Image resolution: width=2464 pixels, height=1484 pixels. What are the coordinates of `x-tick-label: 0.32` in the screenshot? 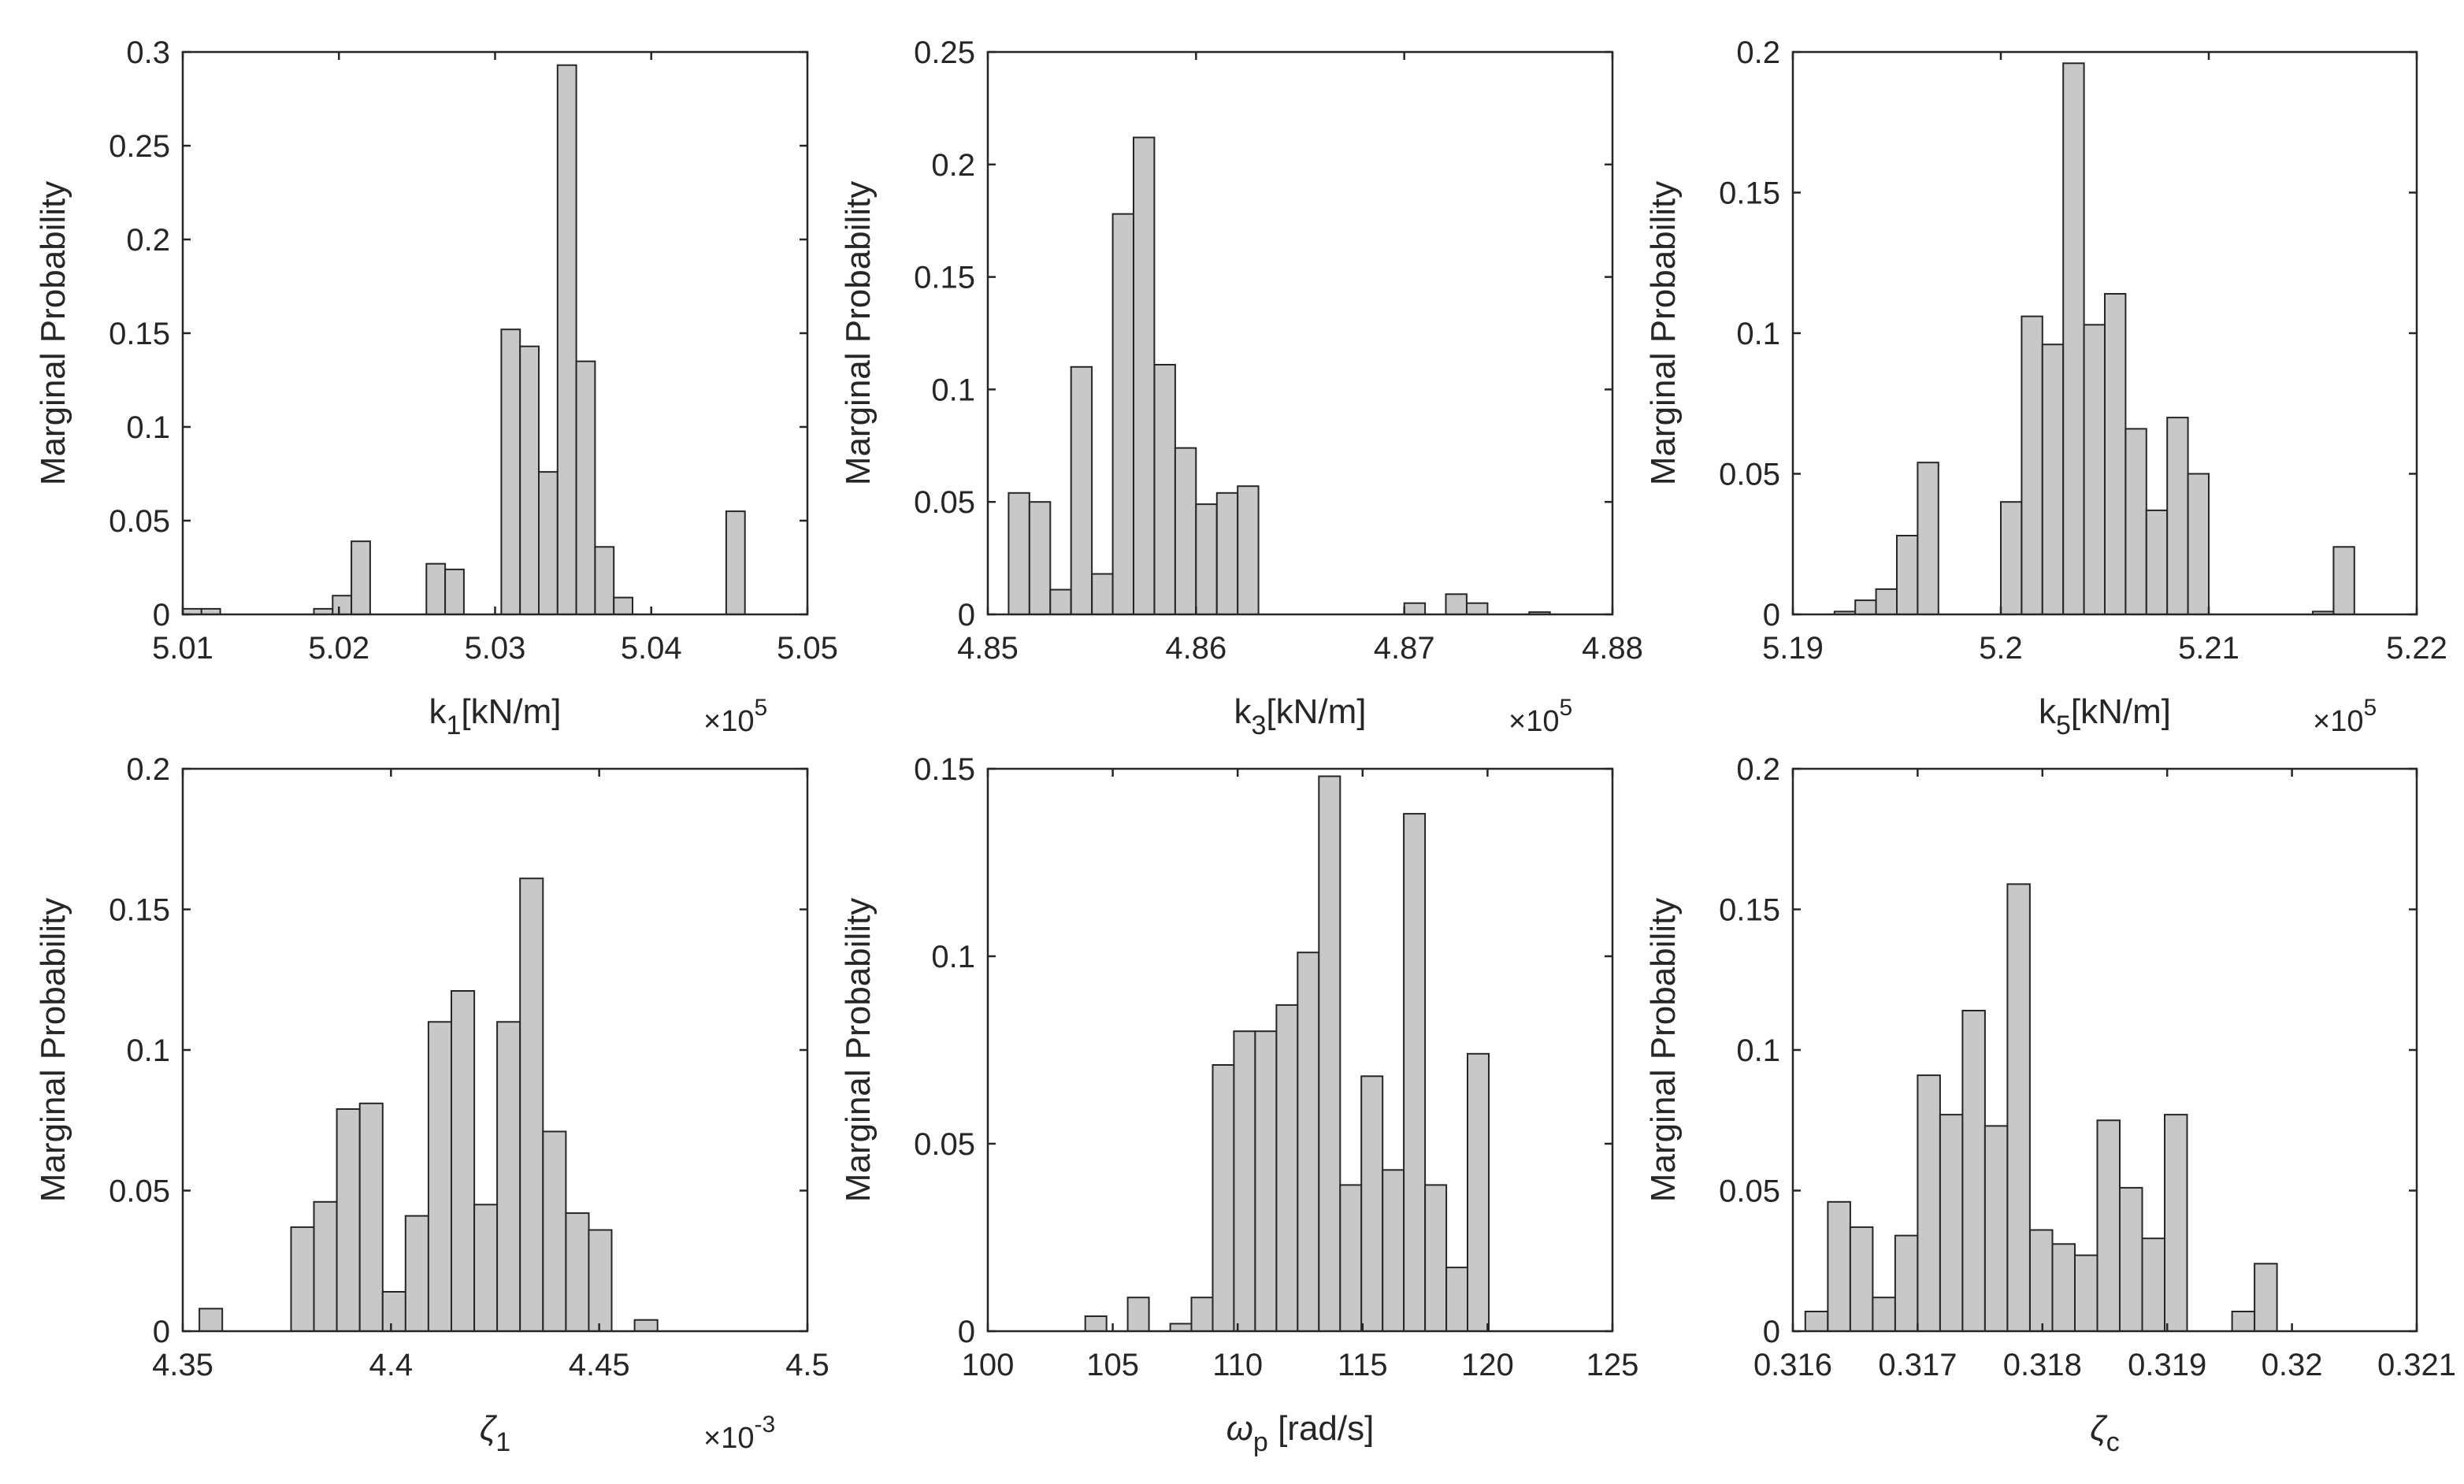 It's located at (2292, 1365).